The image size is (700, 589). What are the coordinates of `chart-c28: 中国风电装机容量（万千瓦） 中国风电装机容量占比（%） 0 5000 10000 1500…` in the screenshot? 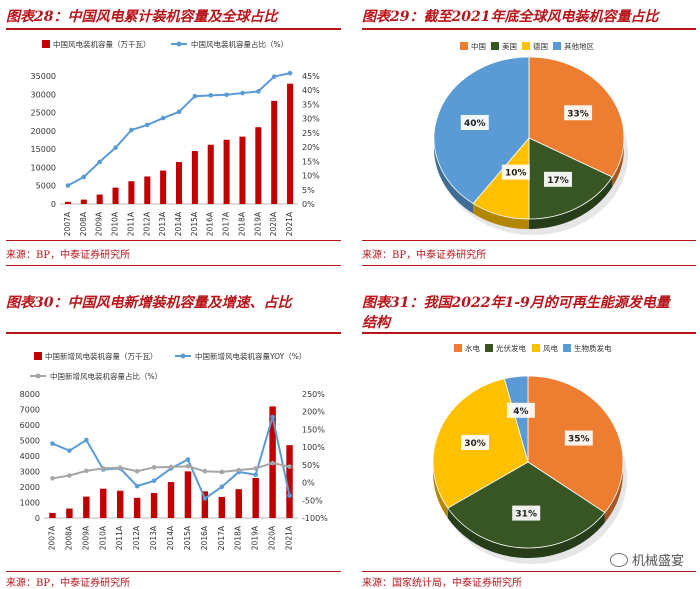 It's located at (176, 137).